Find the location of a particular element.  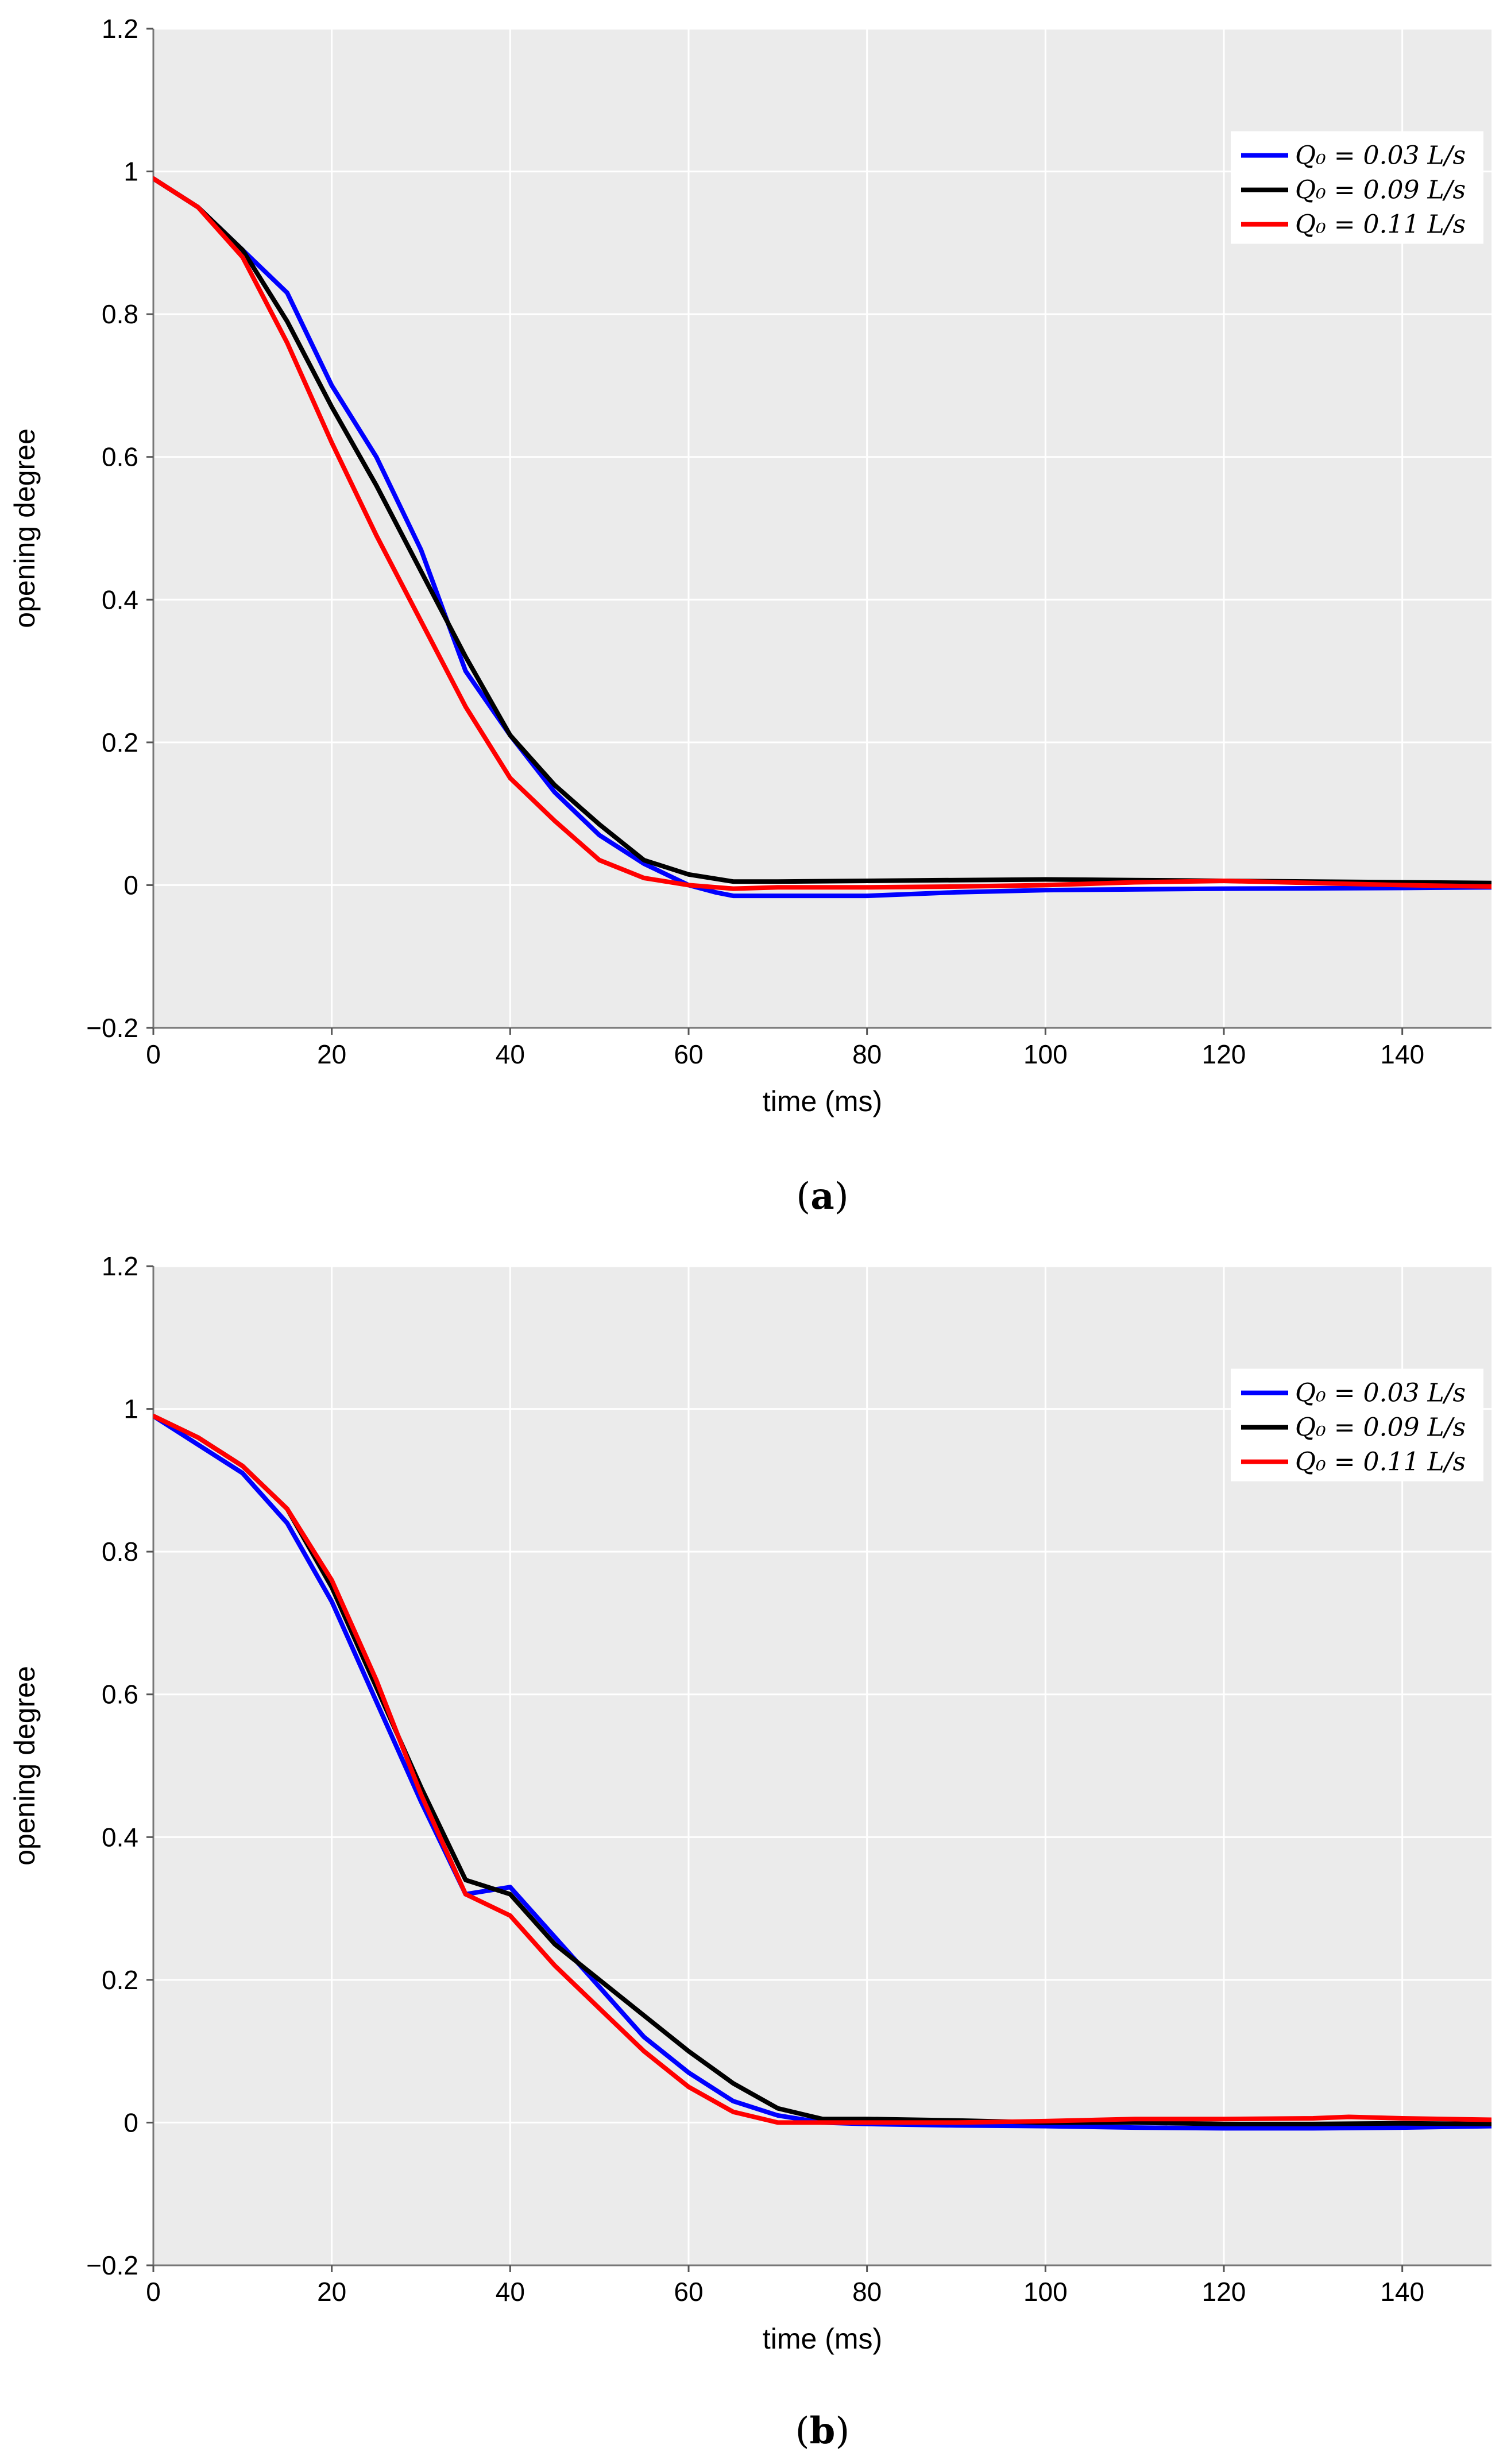

panel-caption: (b) is located at coordinates (822, 2431).